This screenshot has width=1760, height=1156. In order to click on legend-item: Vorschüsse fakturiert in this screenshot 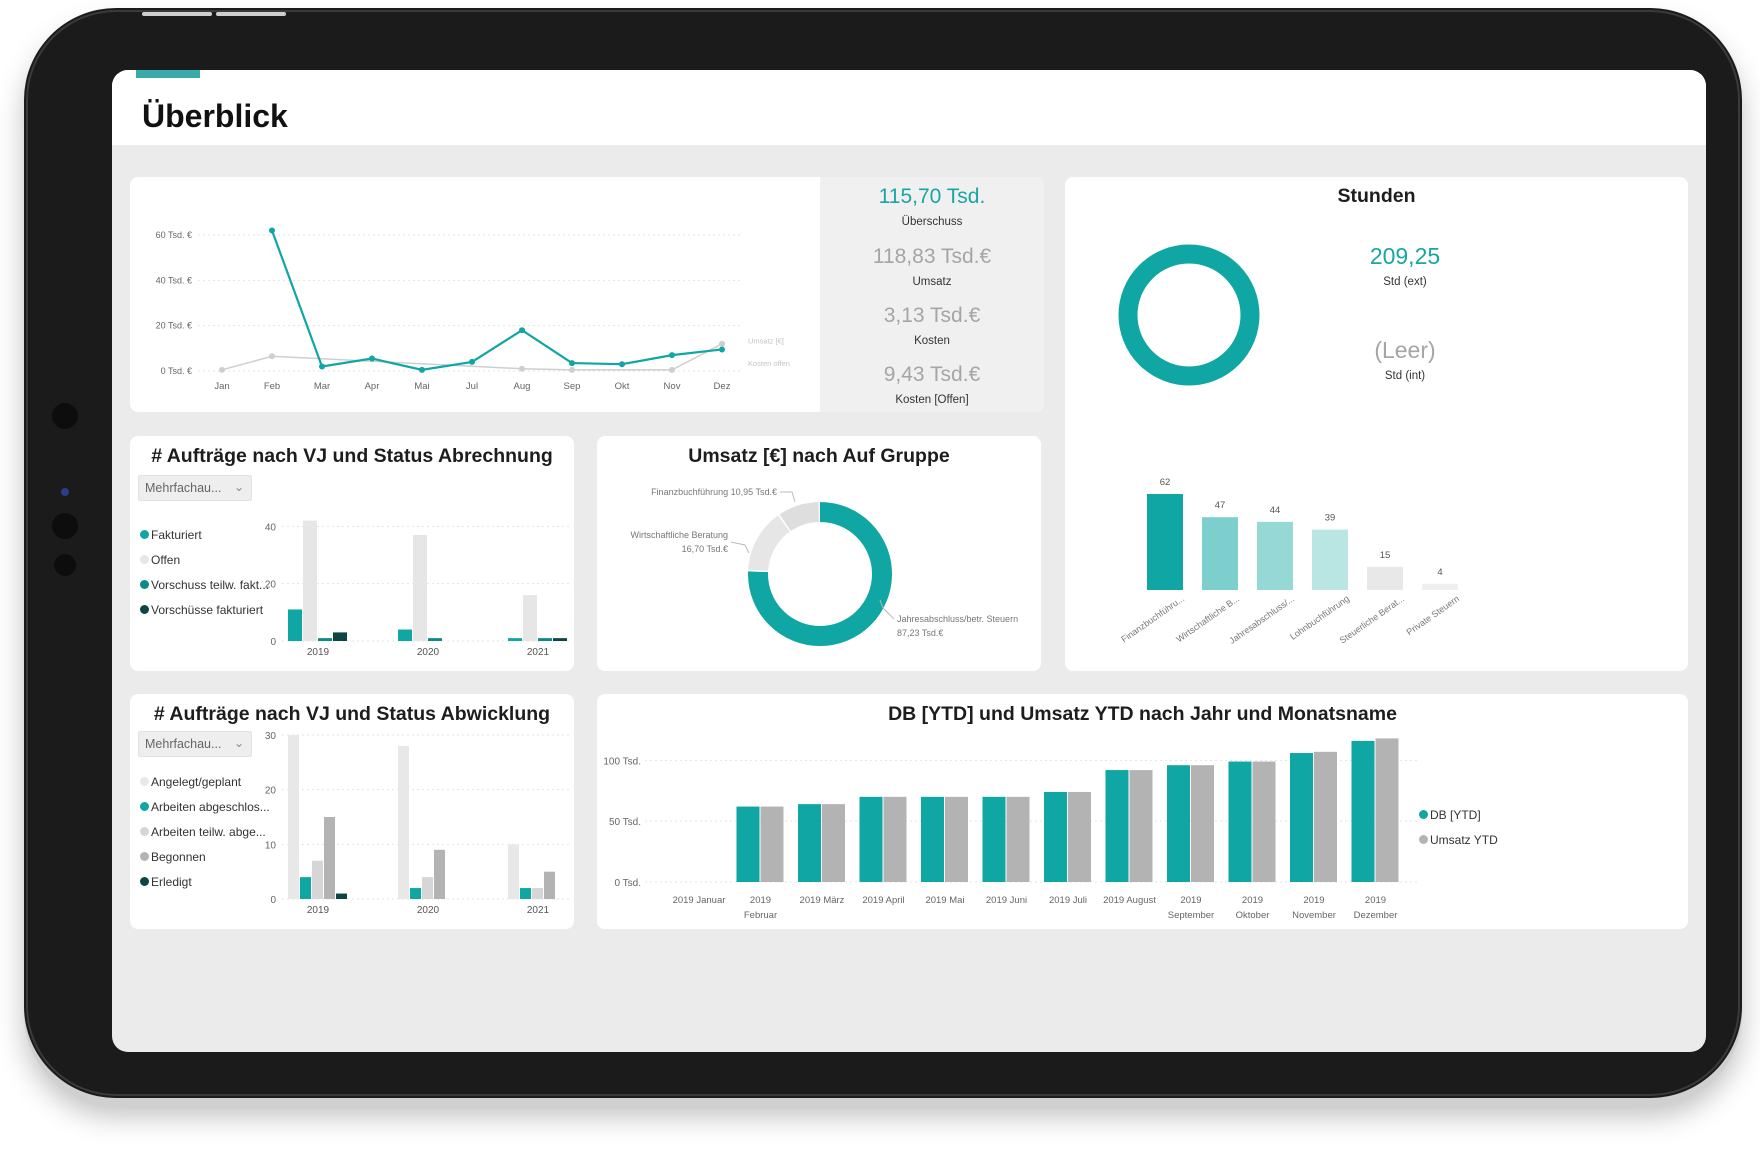, I will do `click(204, 609)`.